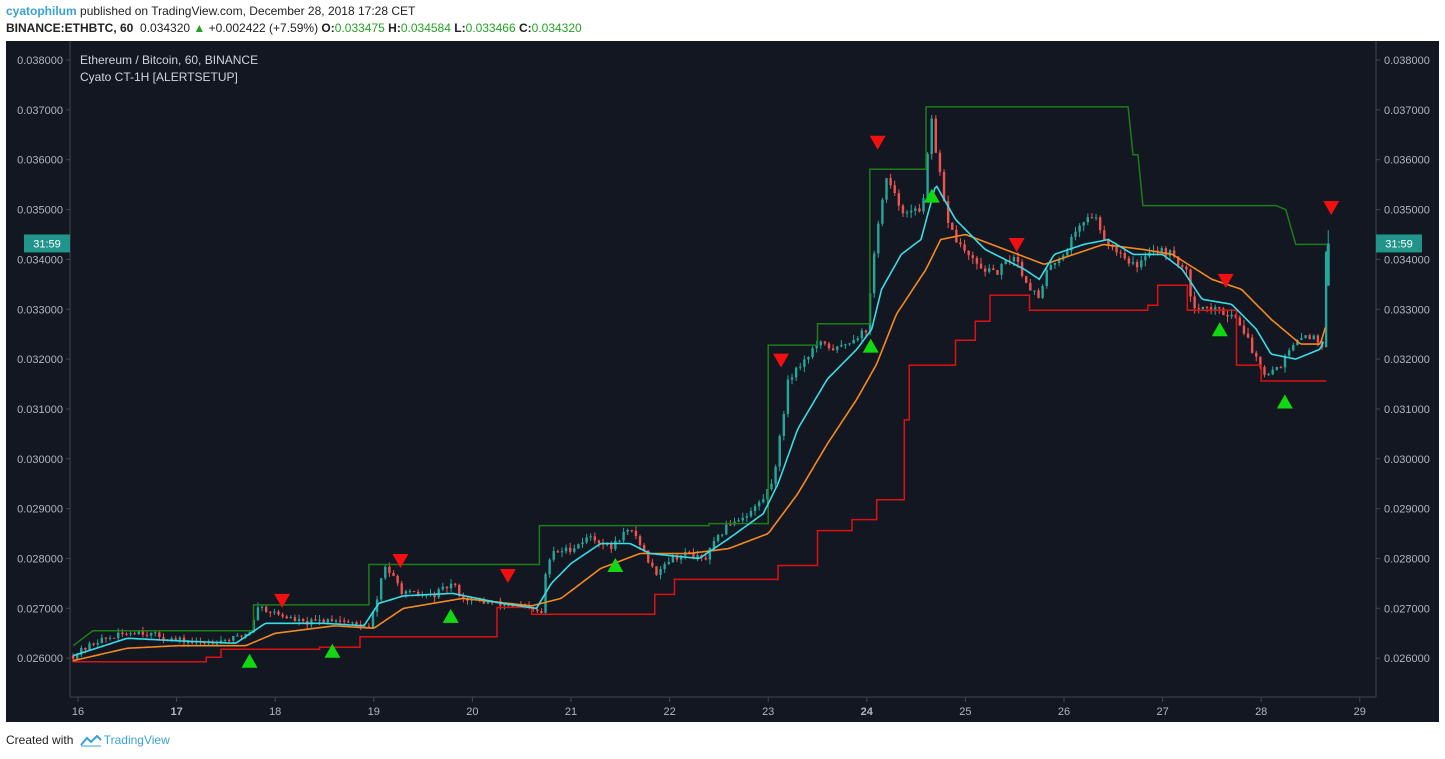 The width and height of the screenshot is (1445, 759). What do you see at coordinates (870, 345) in the screenshot?
I see `buy-signal-marker` at bounding box center [870, 345].